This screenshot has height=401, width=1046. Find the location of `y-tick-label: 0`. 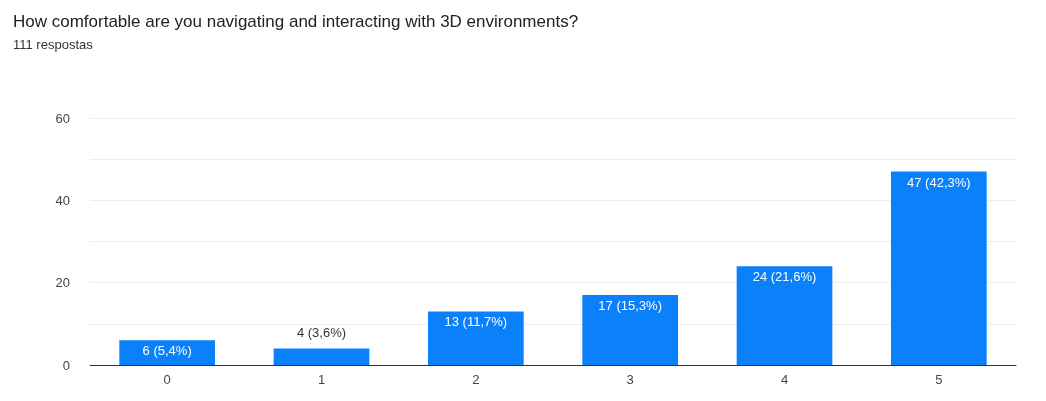

y-tick-label: 0 is located at coordinates (66, 365).